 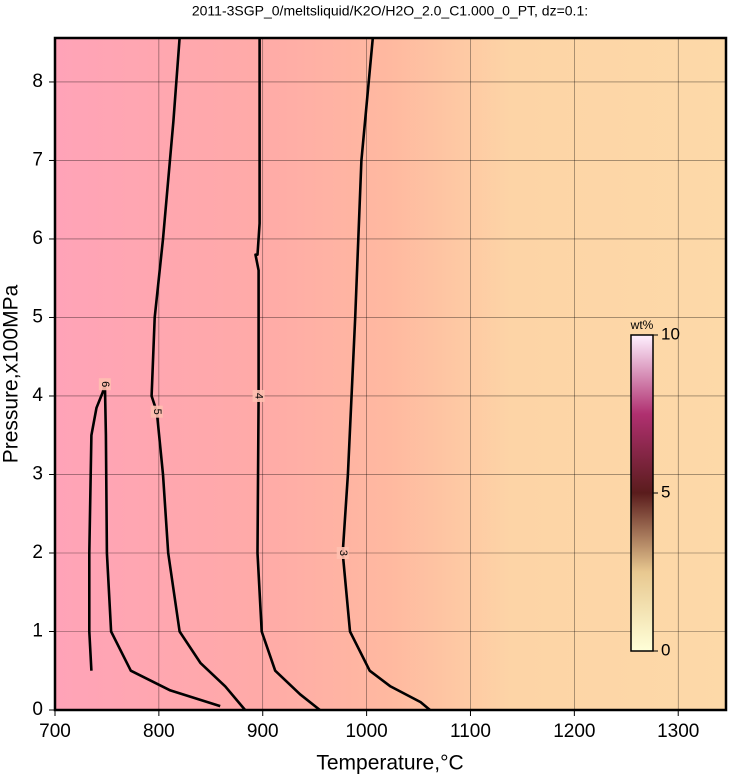 What do you see at coordinates (55, 731) in the screenshot?
I see `x-tick-label: 700` at bounding box center [55, 731].